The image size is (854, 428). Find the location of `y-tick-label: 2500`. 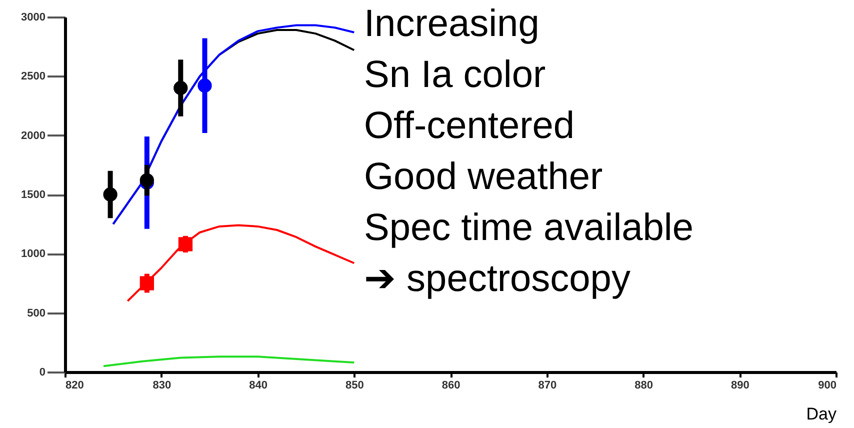

y-tick-label: 2500 is located at coordinates (33, 76).